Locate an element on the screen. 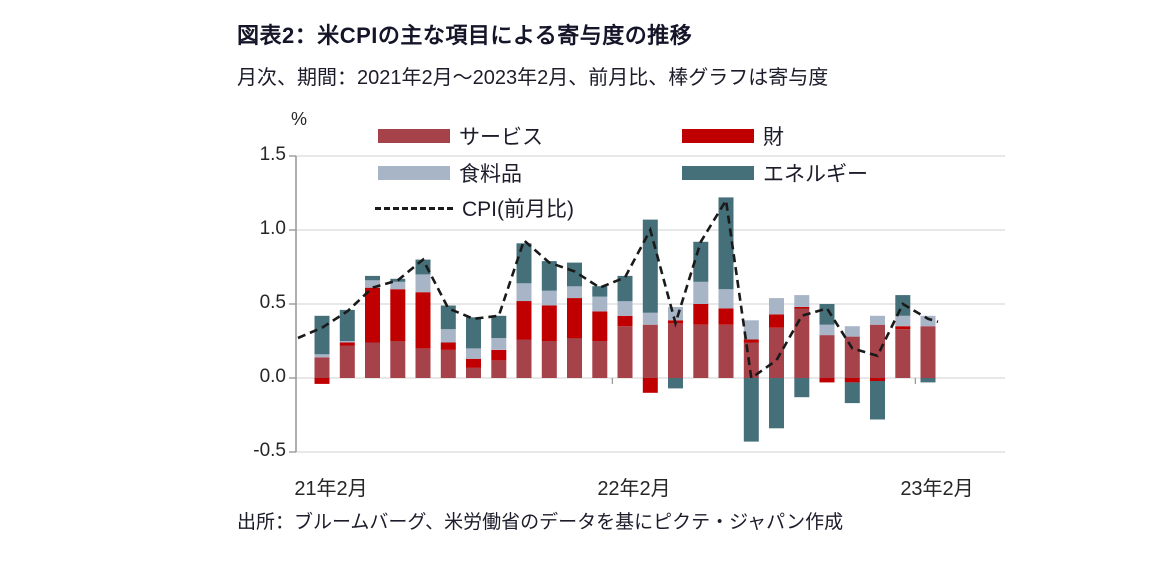  legend-label-energy: エネルギー is located at coordinates (815, 174).